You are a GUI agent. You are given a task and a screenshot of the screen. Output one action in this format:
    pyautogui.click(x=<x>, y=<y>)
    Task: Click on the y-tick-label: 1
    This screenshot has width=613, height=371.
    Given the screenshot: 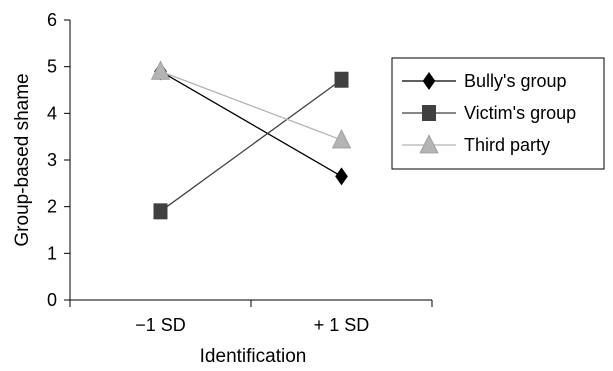 What is the action you would take?
    pyautogui.click(x=52, y=253)
    